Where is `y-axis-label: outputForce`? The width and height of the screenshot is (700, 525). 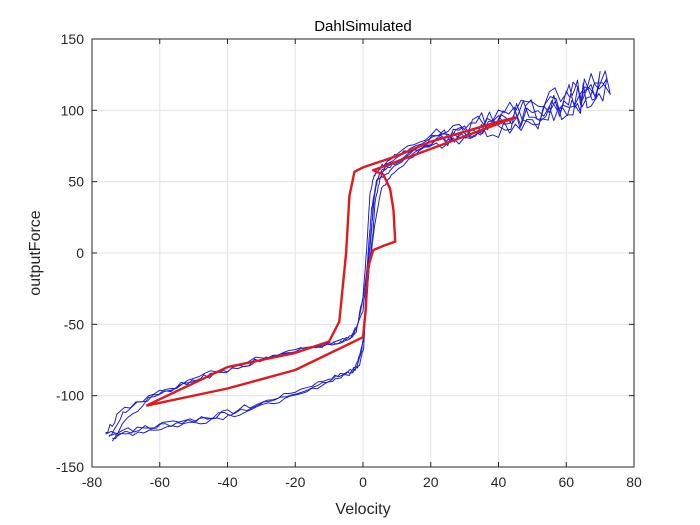 y-axis-label: outputForce is located at coordinates (35, 252).